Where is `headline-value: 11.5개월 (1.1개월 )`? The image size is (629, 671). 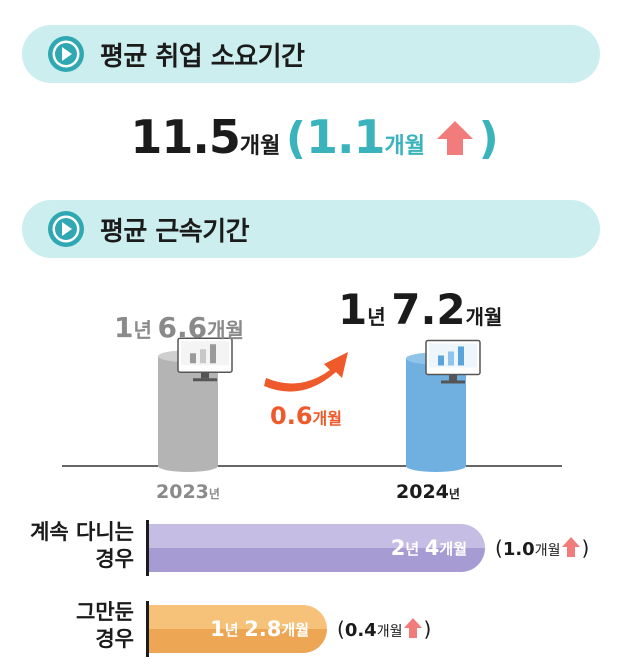
headline-value: 11.5개월 (1.1개월 ) is located at coordinates (314, 137).